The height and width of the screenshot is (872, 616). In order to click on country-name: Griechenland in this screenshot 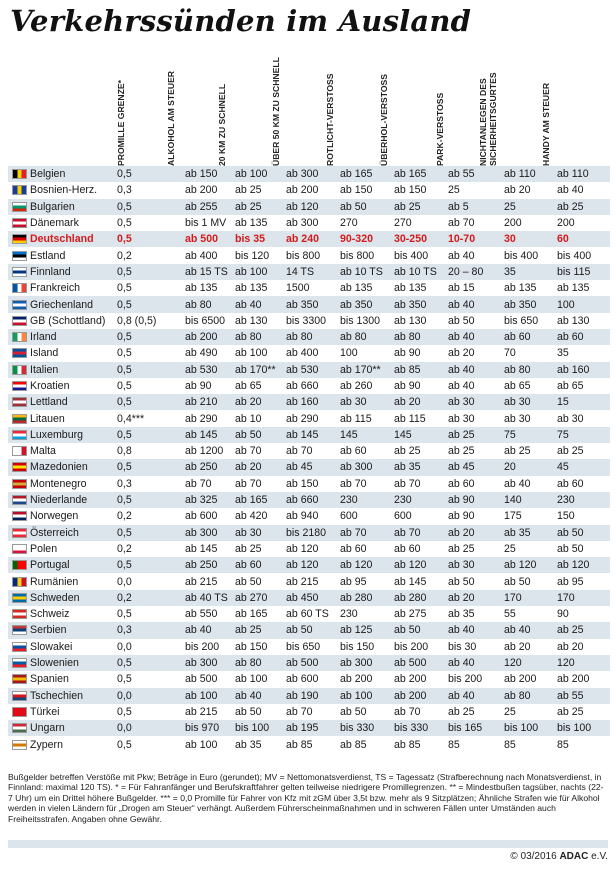, I will do `click(73, 304)`.